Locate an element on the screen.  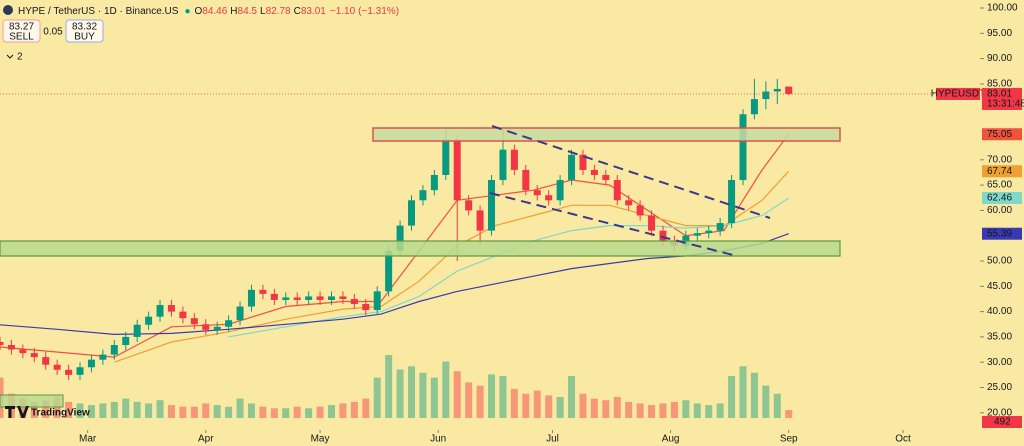
ohlc-value: 82.78 is located at coordinates (278, 11).